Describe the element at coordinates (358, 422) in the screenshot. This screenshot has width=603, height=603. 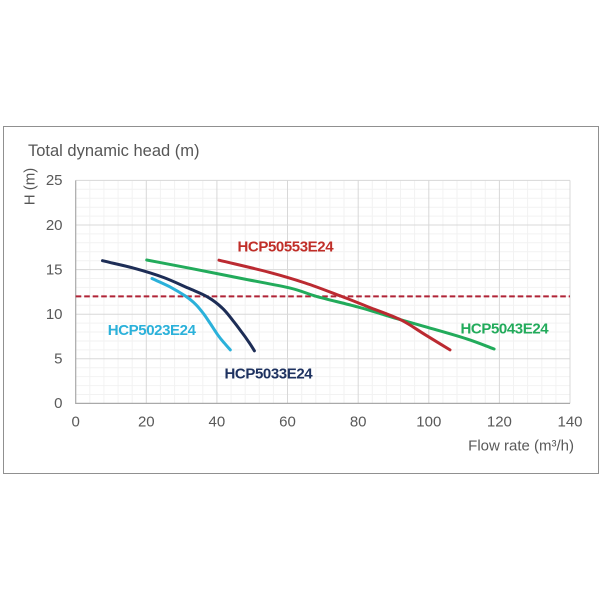
I see `svg-text: 80` at that location.